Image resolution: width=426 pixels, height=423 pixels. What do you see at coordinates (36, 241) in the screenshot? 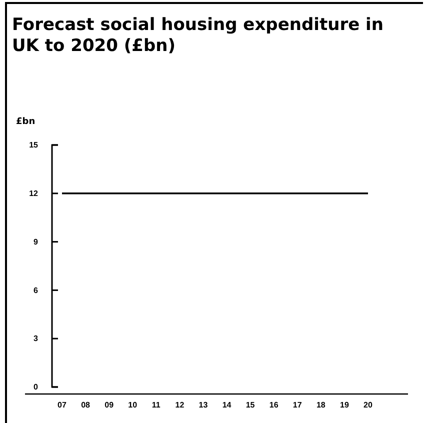
I see `y-tick-label: 9` at bounding box center [36, 241].